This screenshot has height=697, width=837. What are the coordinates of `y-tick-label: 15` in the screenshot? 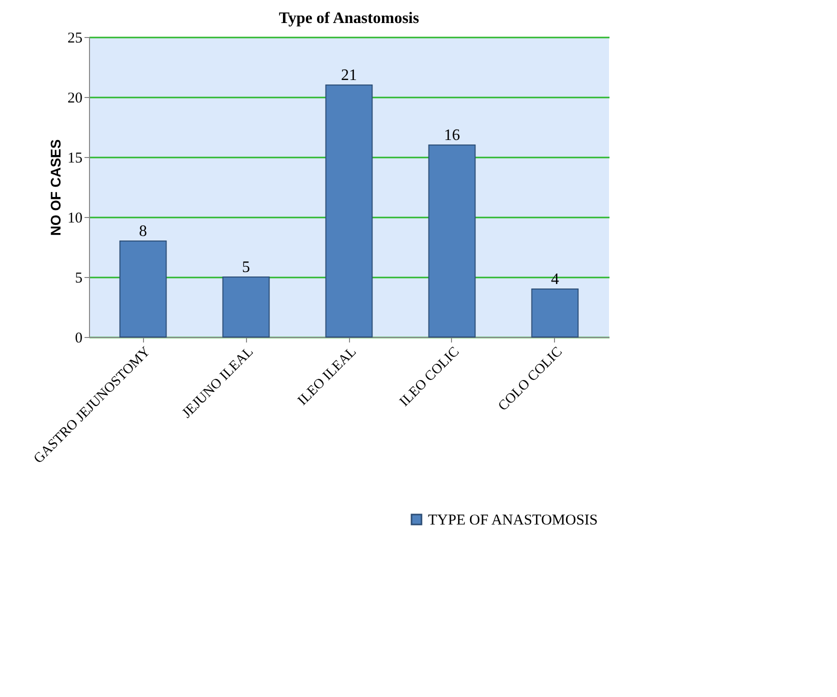 It's located at (75, 158).